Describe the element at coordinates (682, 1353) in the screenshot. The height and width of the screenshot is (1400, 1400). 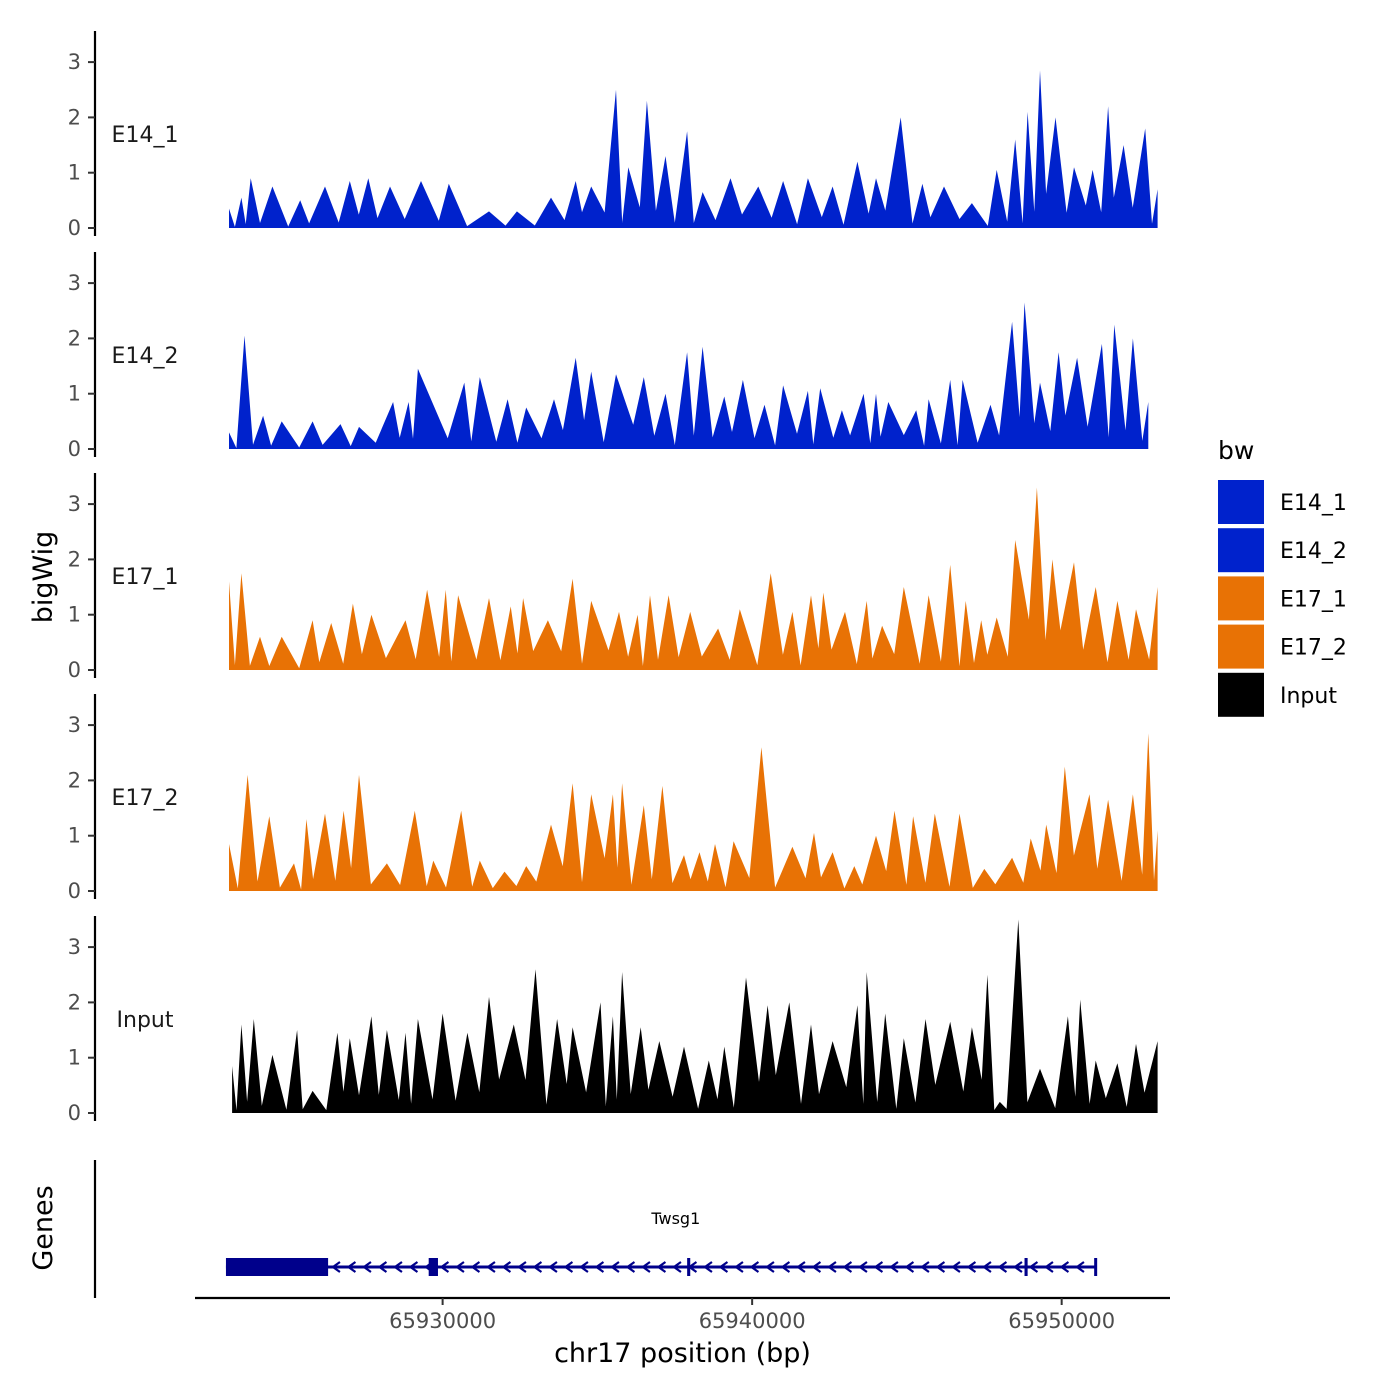
I see `x-axis-title: chr17 position (bp)` at that location.